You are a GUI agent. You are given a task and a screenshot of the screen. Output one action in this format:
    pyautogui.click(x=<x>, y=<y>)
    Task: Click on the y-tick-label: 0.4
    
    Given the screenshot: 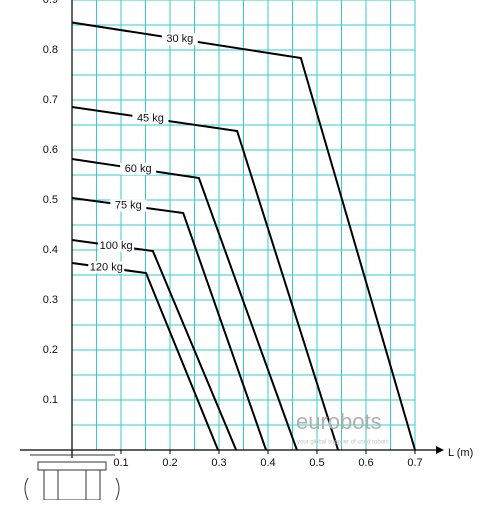 What is the action you would take?
    pyautogui.click(x=50, y=250)
    